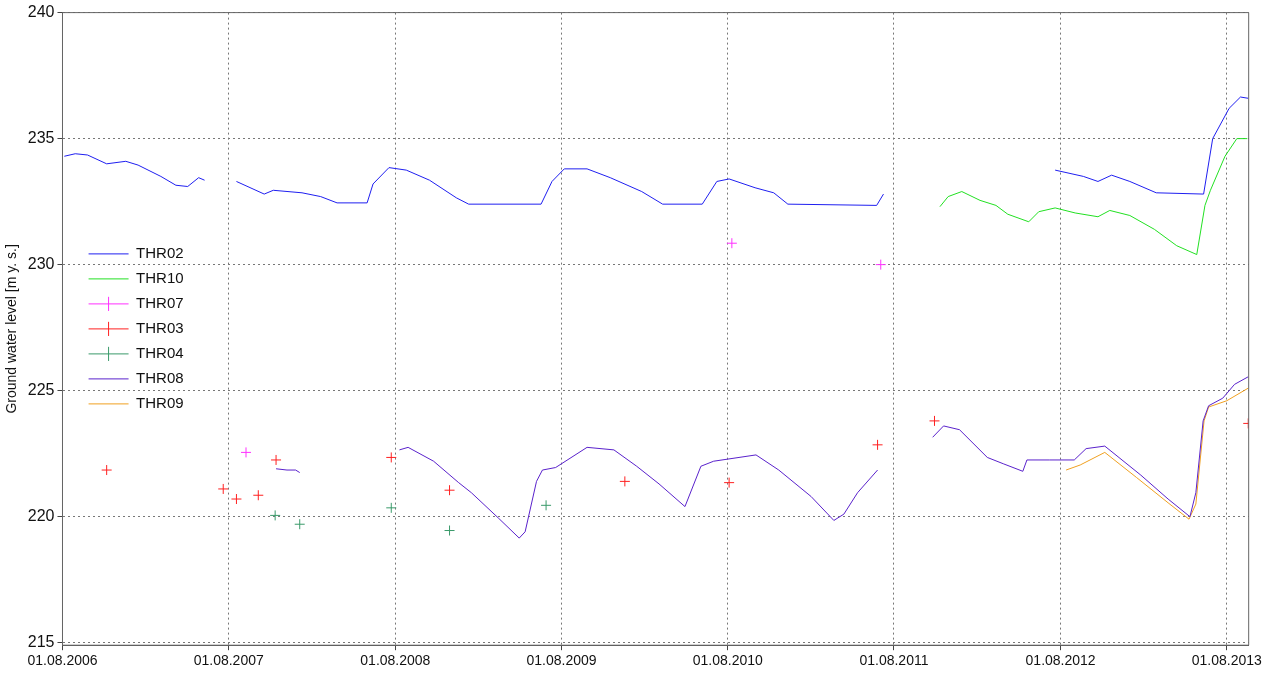 The height and width of the screenshot is (673, 1265). Describe the element at coordinates (160, 253) in the screenshot. I see `legend-label: THR02` at that location.